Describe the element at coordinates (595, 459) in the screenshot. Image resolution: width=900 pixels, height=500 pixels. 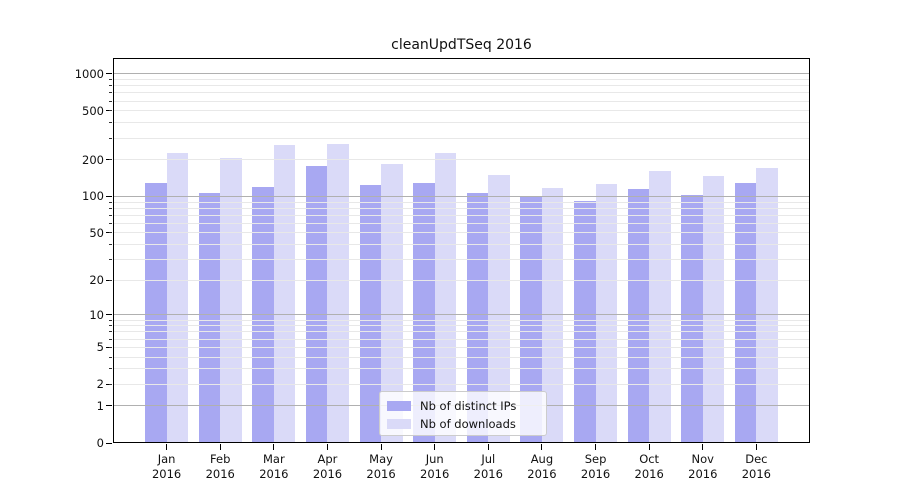
I see `x-label-month: Sep` at that location.